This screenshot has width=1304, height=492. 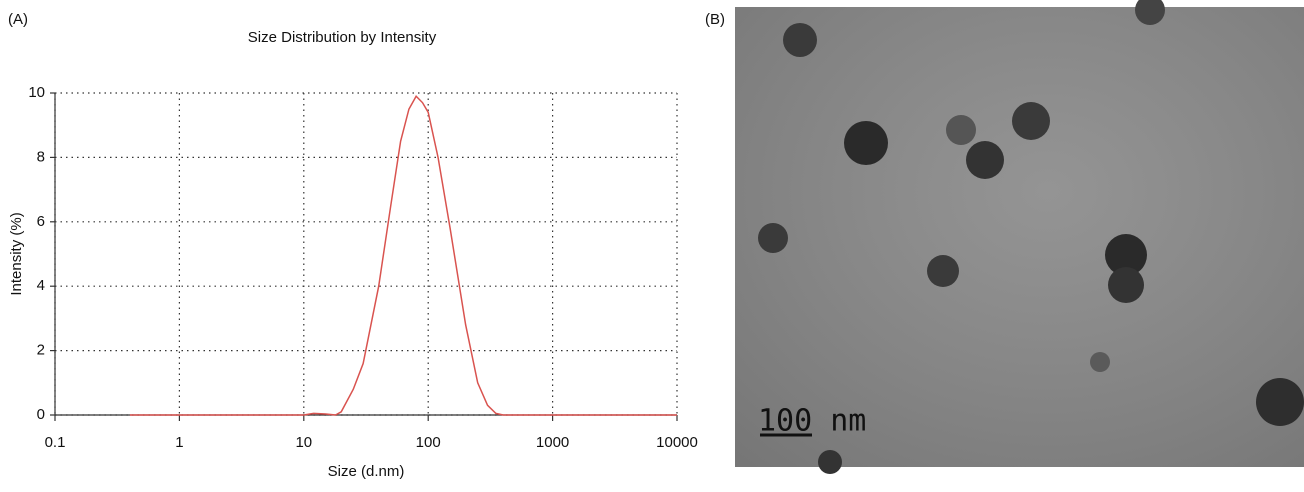 I want to click on y-tick-label: 2, so click(x=41, y=350).